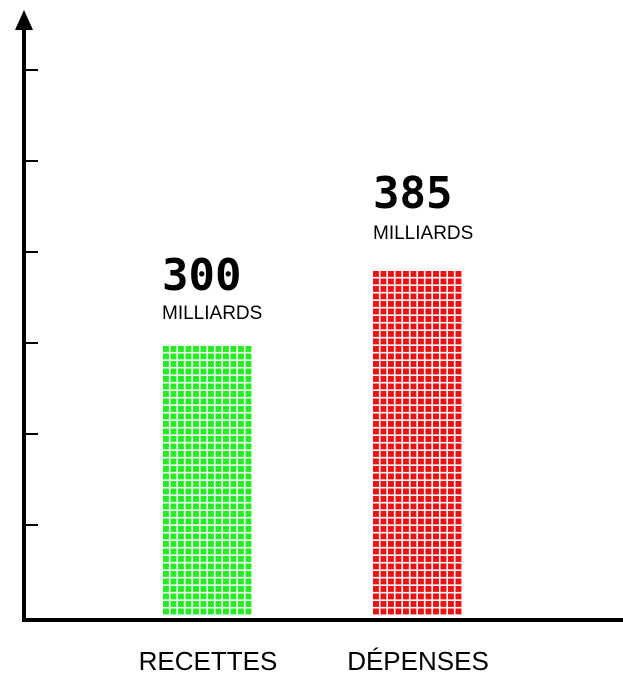  Describe the element at coordinates (31, 297) in the screenshot. I see `y-ticks` at that location.